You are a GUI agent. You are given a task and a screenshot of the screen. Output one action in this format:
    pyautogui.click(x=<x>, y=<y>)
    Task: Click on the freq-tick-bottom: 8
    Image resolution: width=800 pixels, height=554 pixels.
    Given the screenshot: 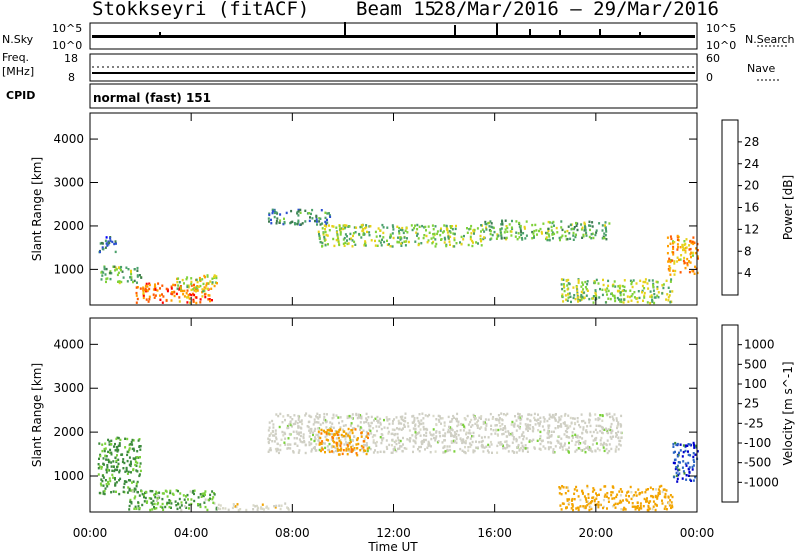 What is the action you would take?
    pyautogui.click(x=71, y=77)
    